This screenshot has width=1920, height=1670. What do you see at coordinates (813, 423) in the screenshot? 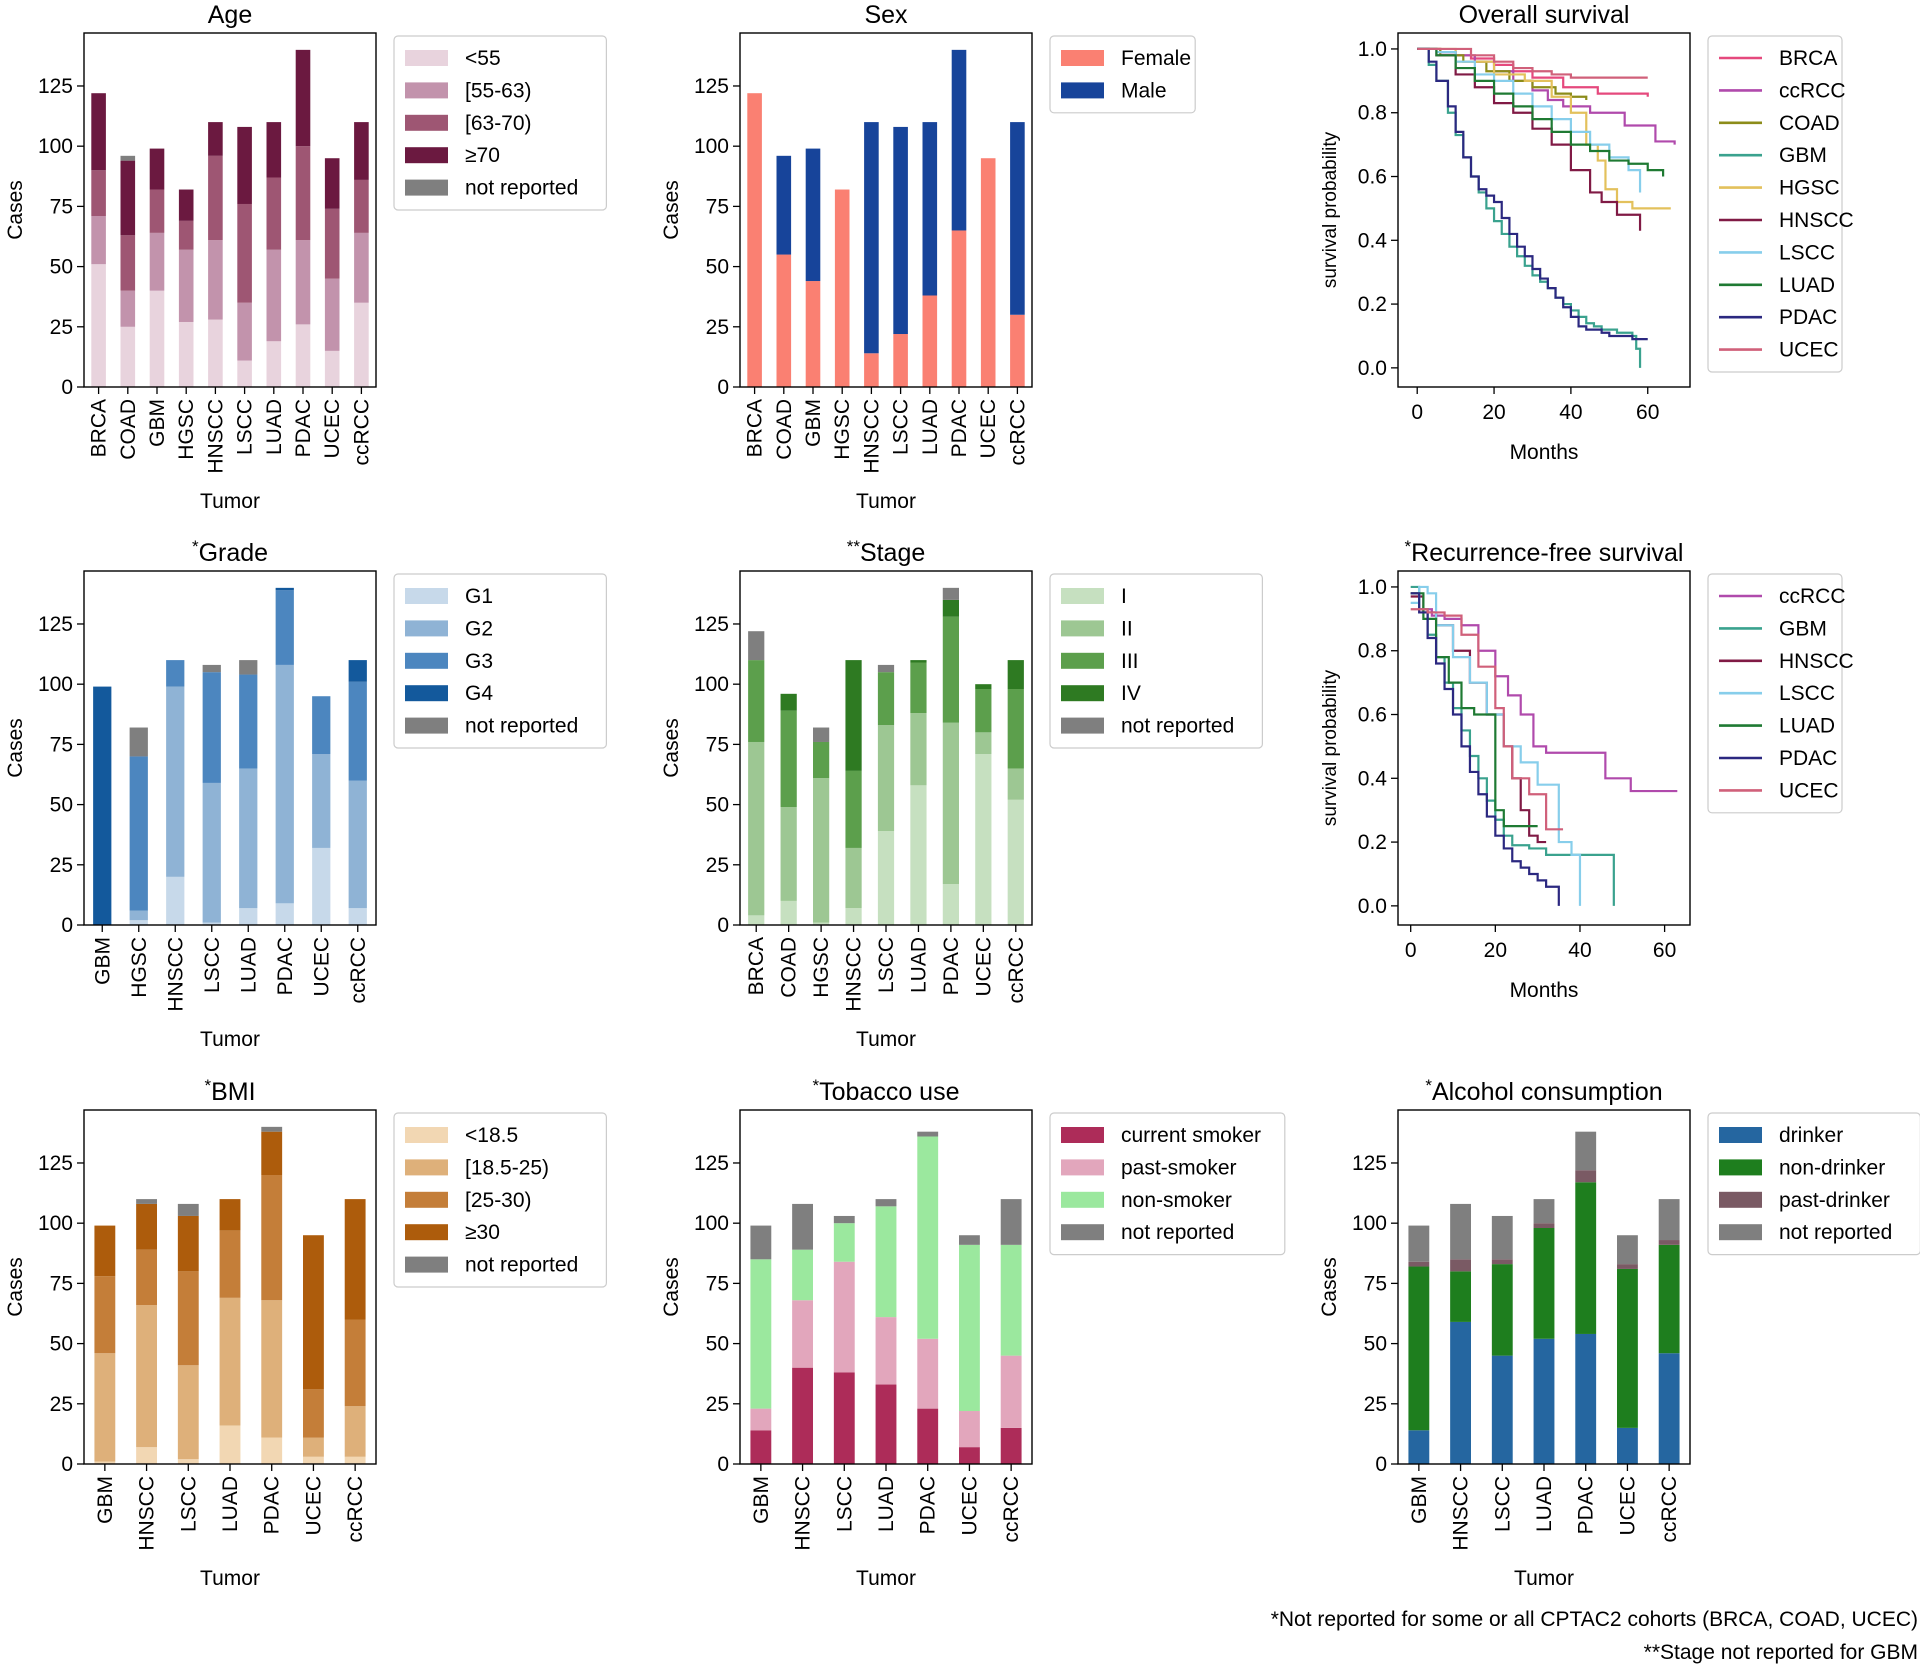
I see `x-tick-label: GBM` at bounding box center [813, 423].